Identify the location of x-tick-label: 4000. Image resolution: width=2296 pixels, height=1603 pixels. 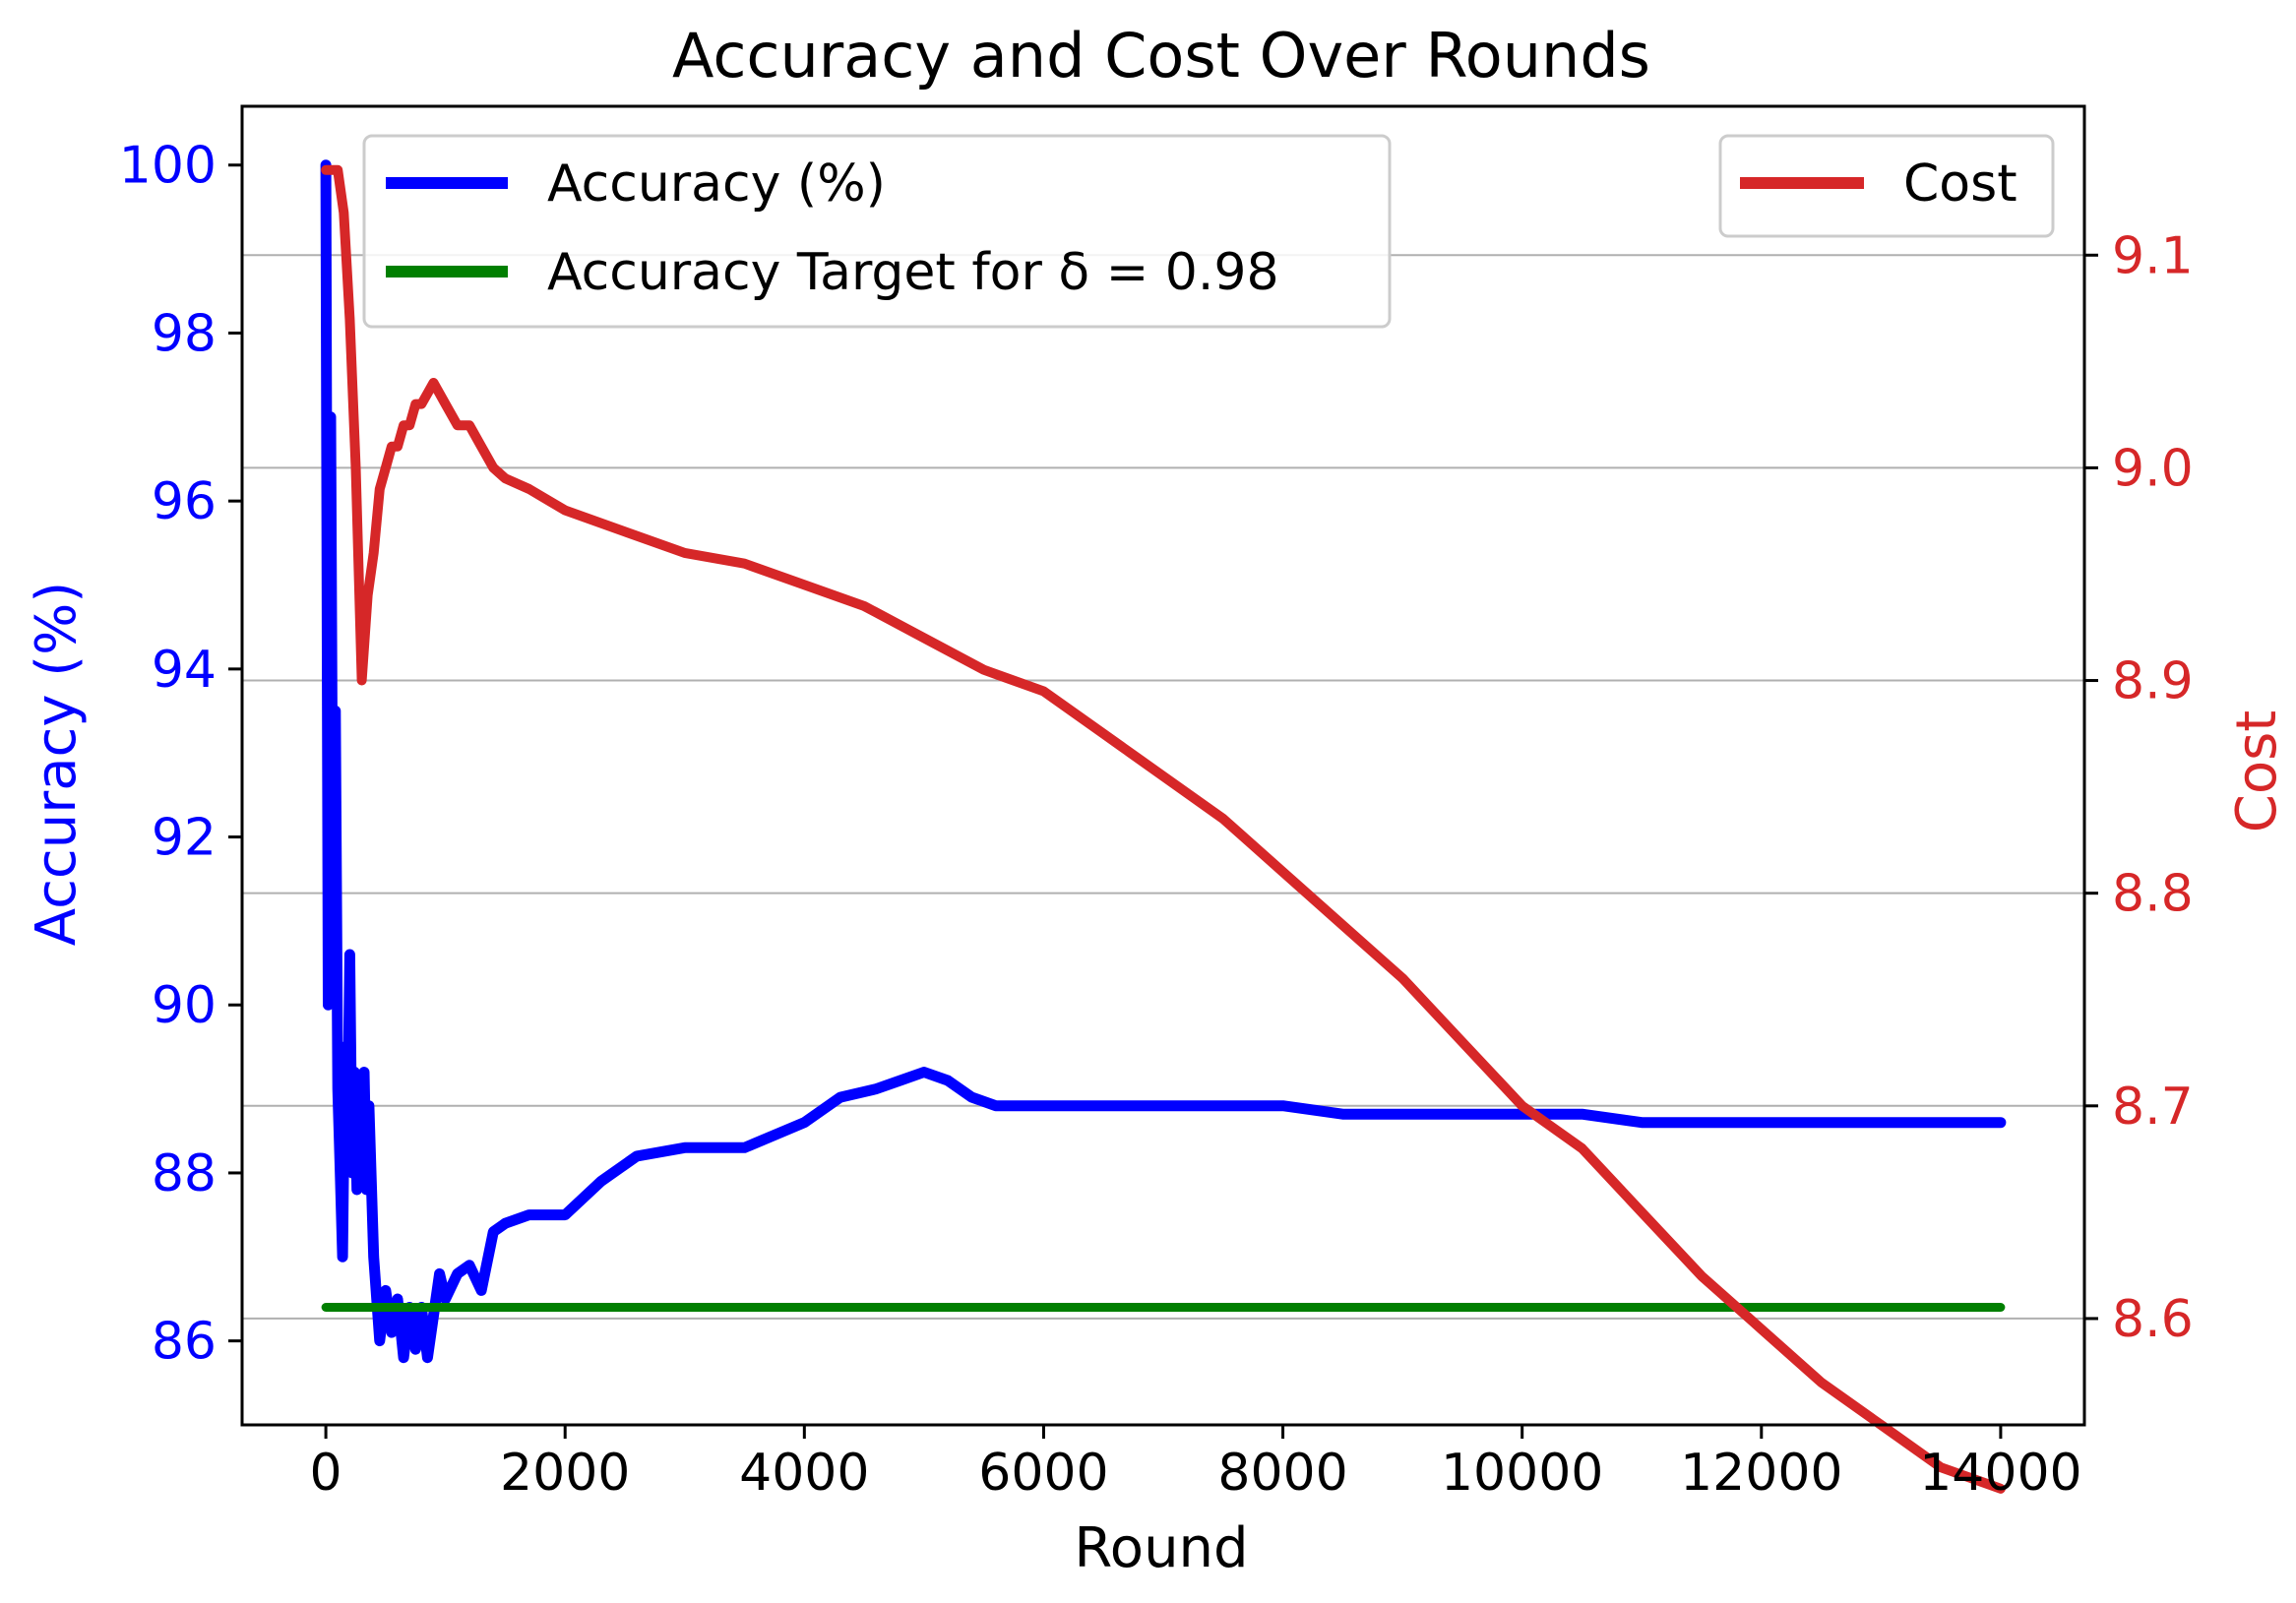
(804, 1473).